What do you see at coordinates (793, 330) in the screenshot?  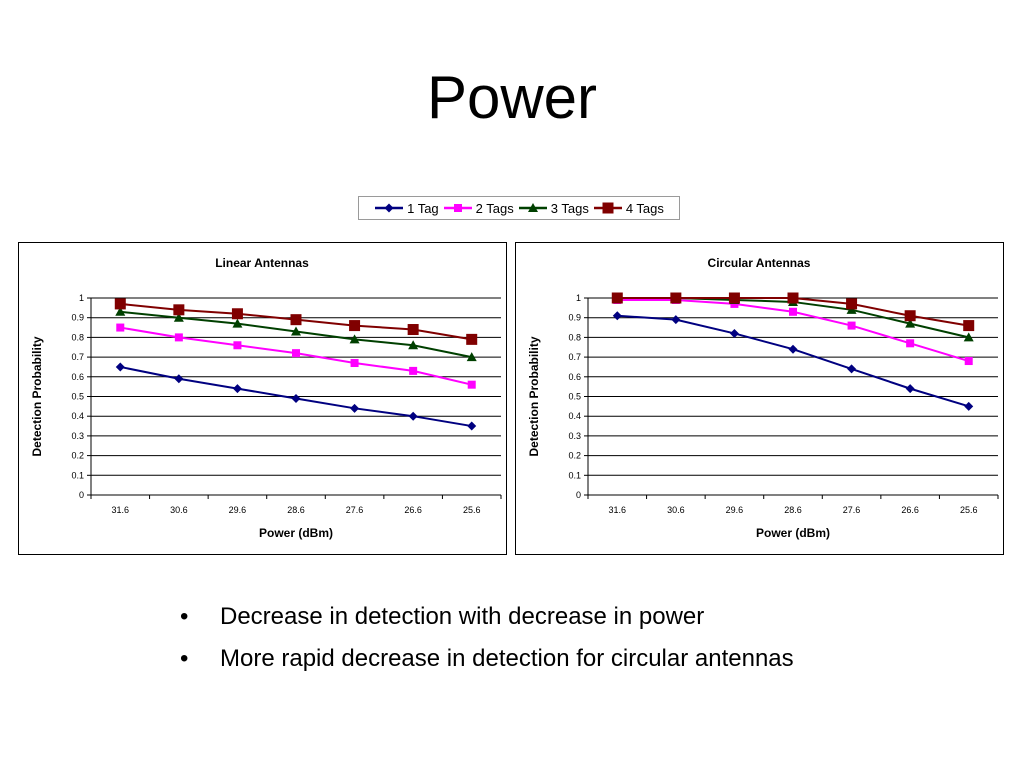 I see `series-2-tags` at bounding box center [793, 330].